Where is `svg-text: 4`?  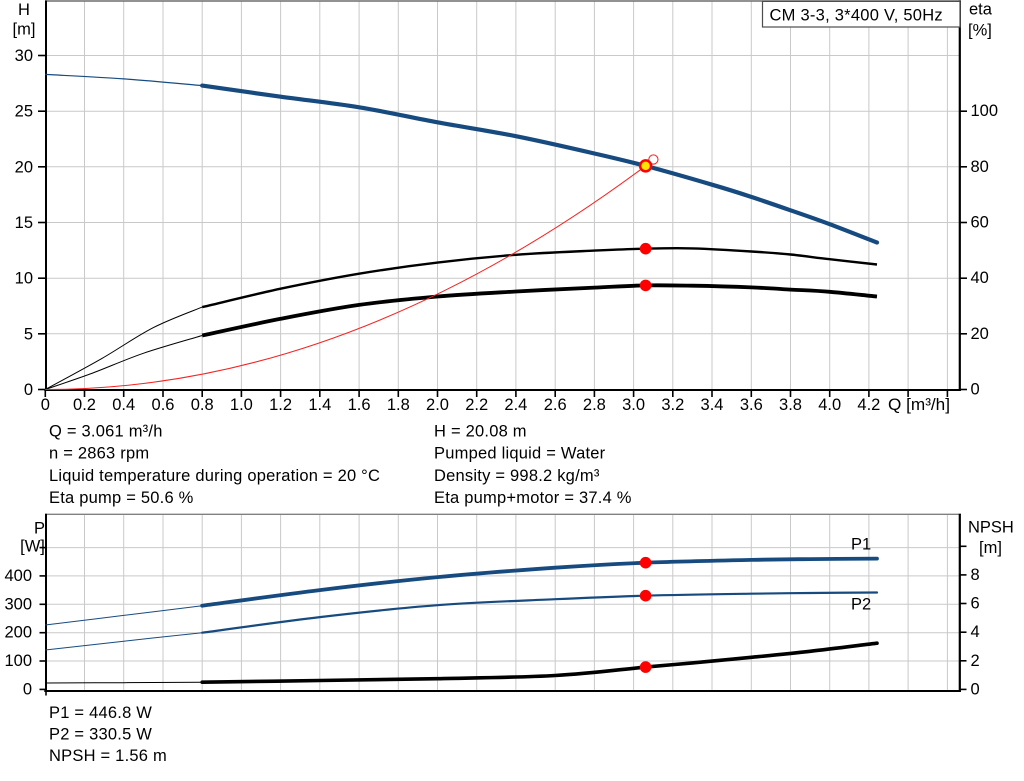 svg-text: 4 is located at coordinates (975, 632).